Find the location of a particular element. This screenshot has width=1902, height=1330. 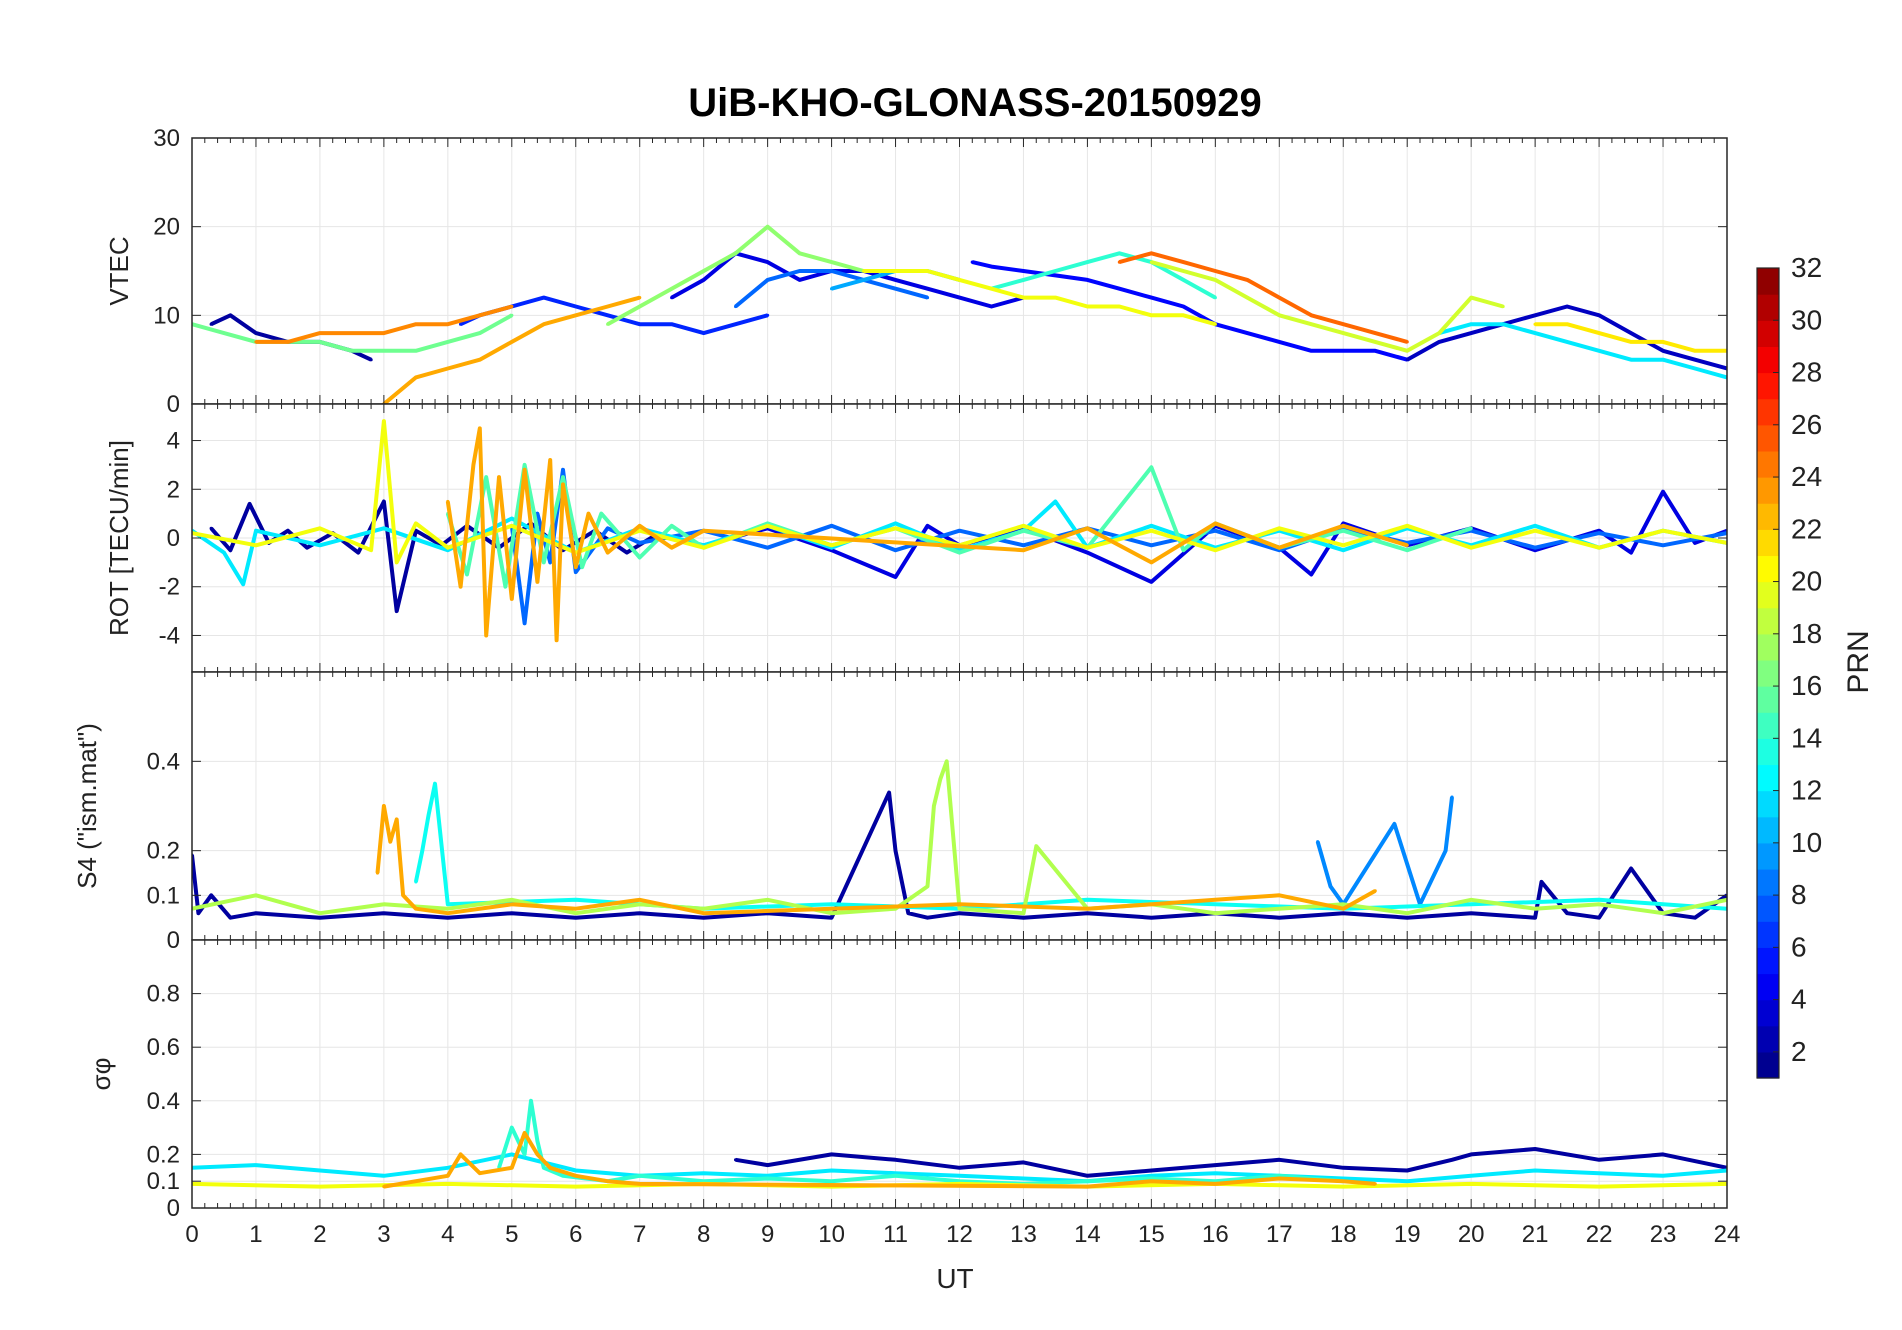

colorbar-tick-label: 8 is located at coordinates (1799, 894).